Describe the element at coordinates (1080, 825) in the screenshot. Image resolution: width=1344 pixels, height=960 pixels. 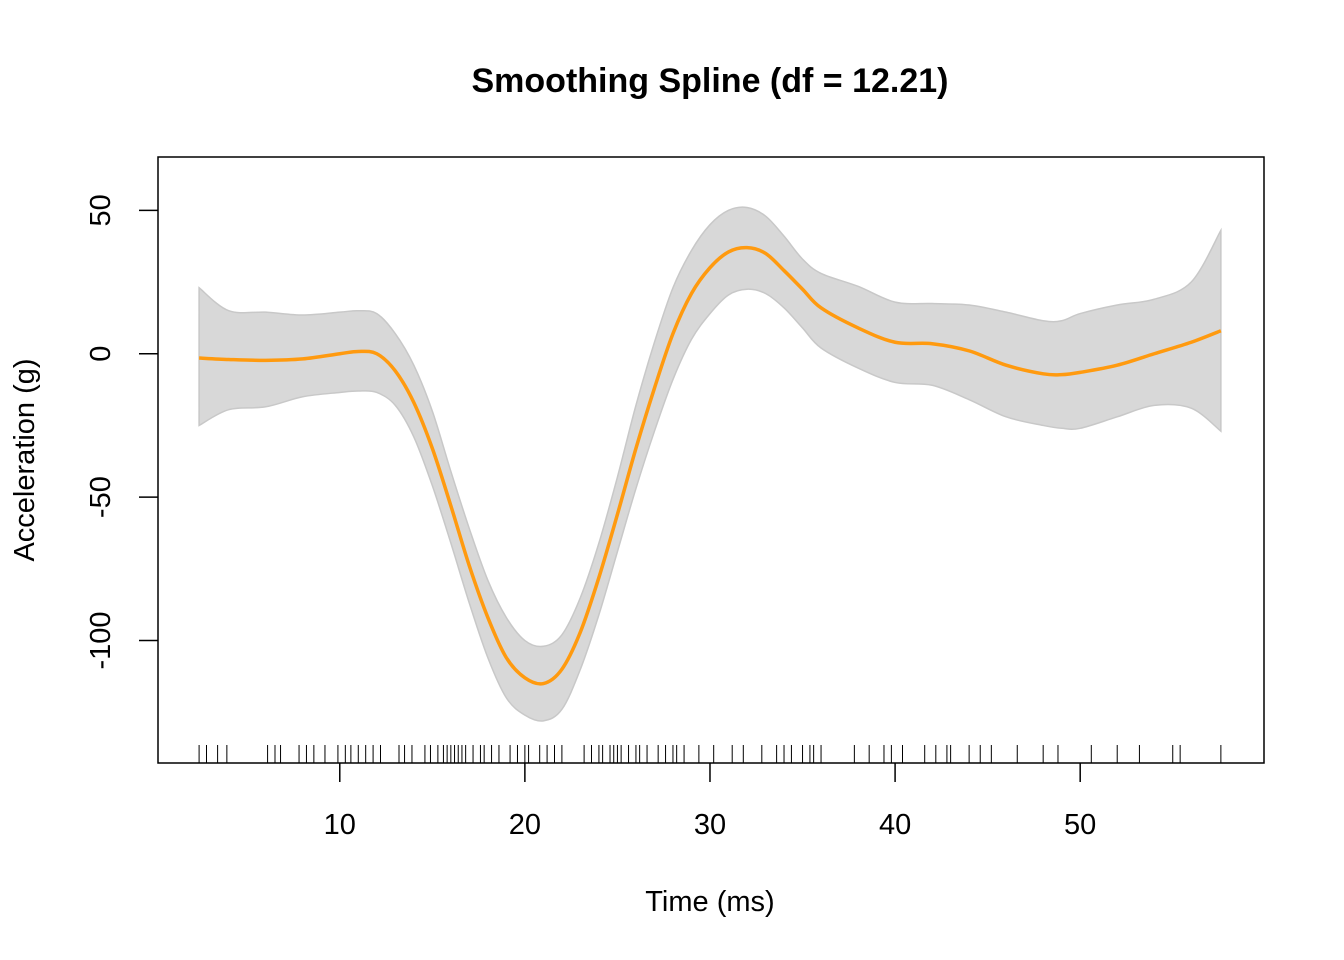
I see `x-tick-label: 50` at that location.